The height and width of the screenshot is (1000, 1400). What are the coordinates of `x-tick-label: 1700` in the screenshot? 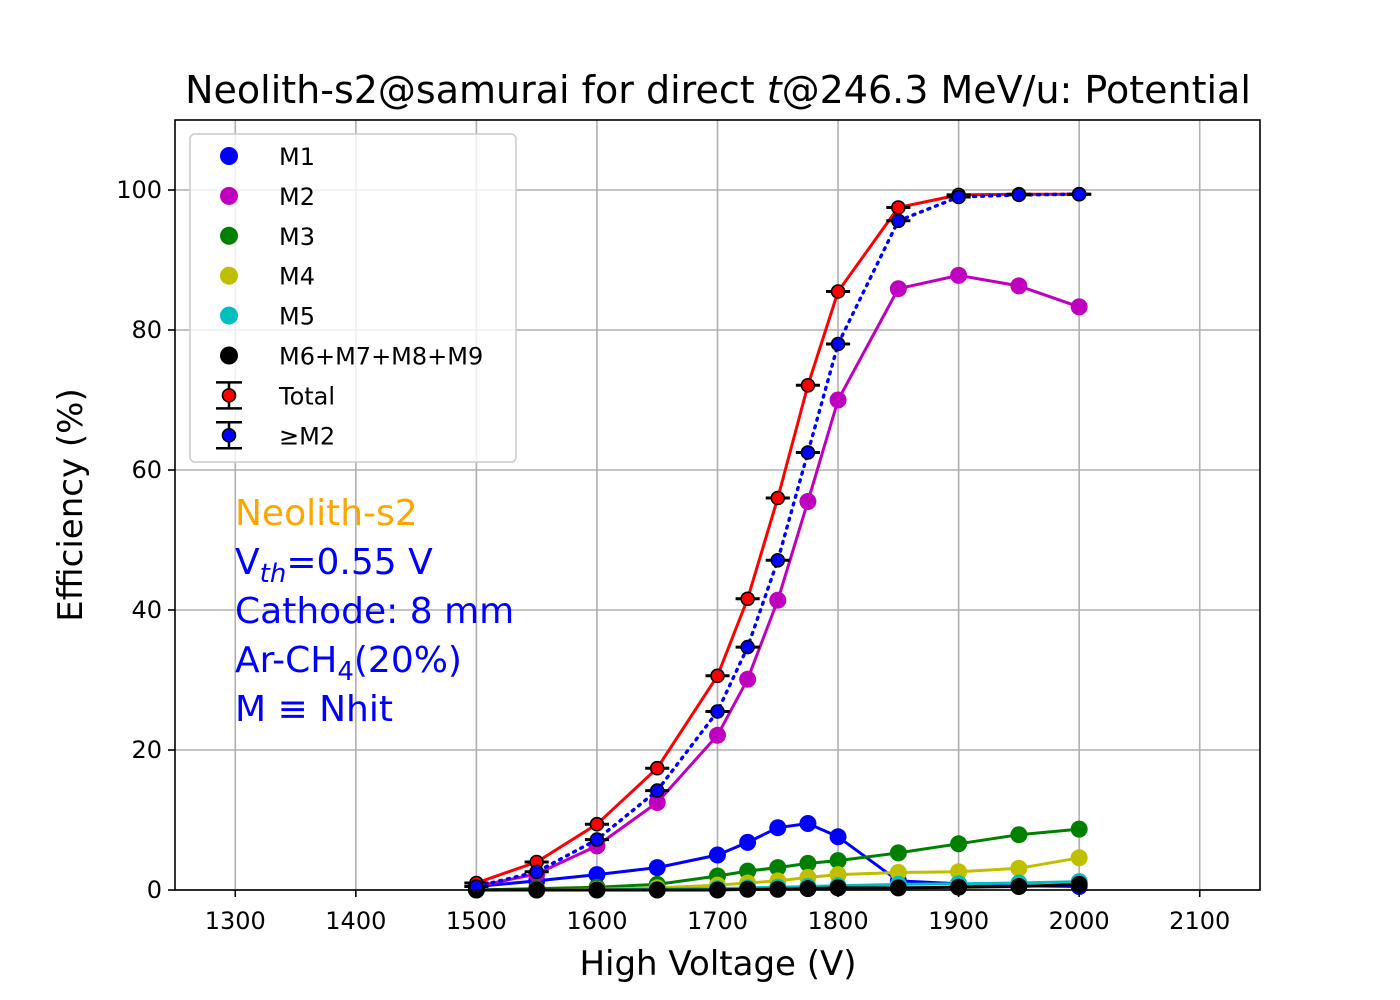 It's located at (717, 921).